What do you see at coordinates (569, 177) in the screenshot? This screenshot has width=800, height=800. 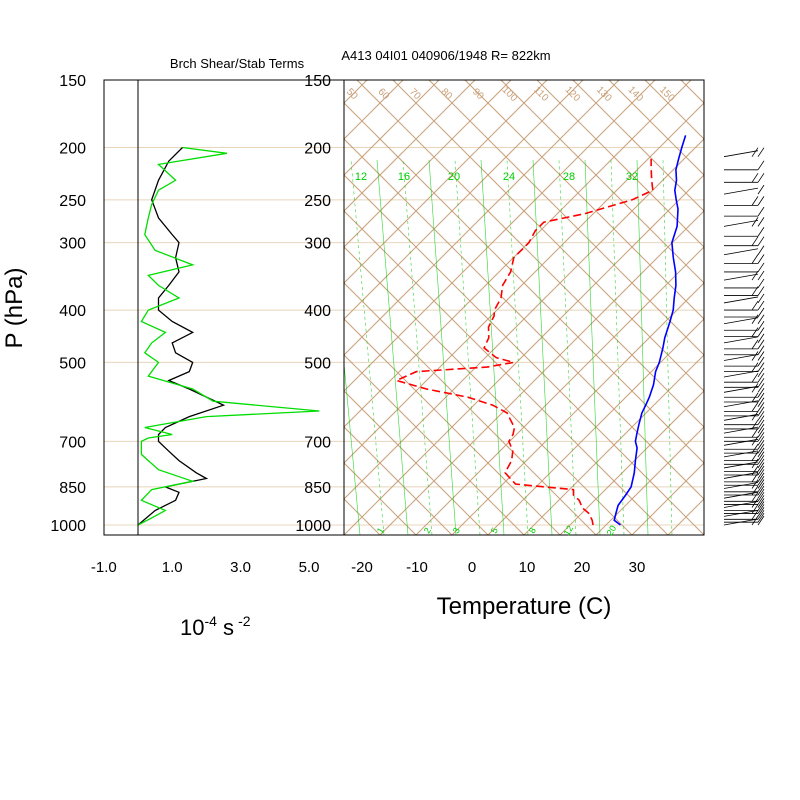 I see `mixing-ratio-label: 28` at bounding box center [569, 177].